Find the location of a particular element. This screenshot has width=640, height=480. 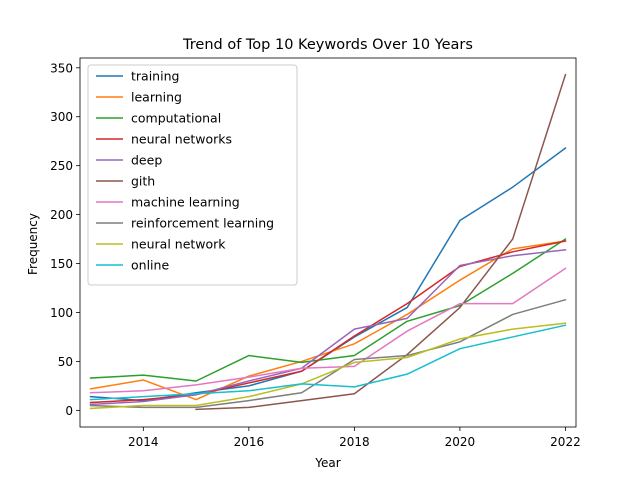

x-tick-label: 2016 is located at coordinates (249, 442).